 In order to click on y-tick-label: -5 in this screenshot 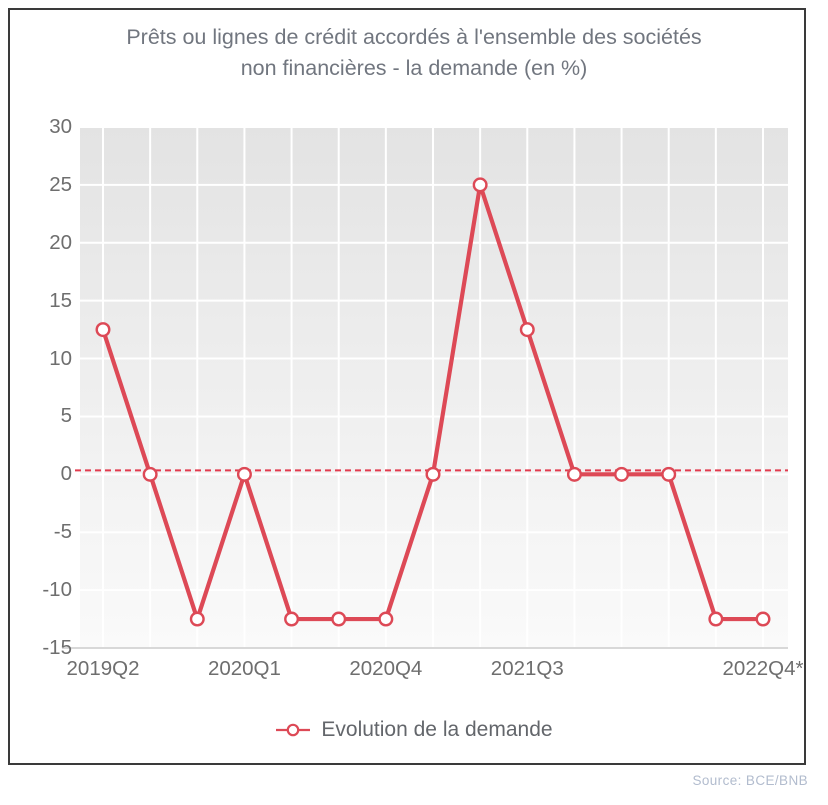, I will do `click(62, 532)`.